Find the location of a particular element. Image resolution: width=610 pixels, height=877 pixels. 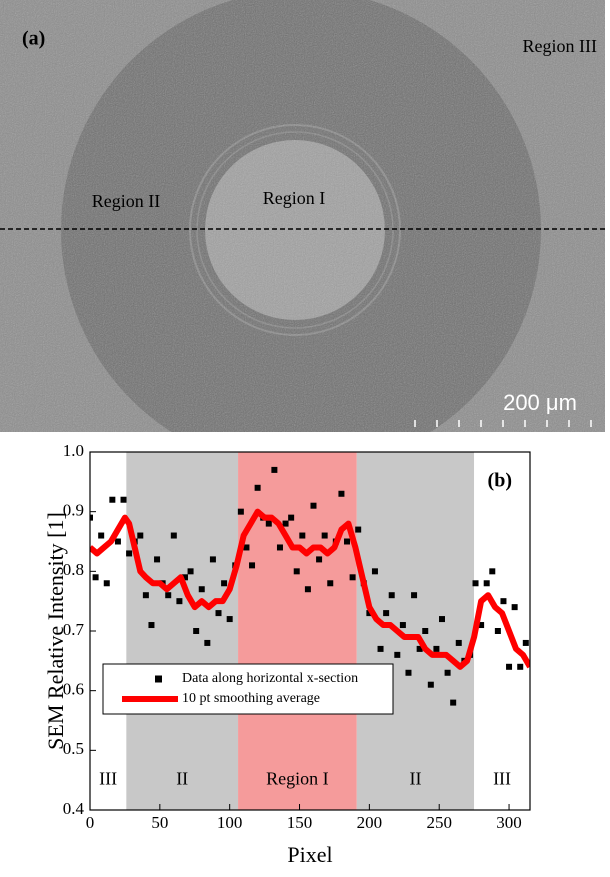

y-tick-label: 0.5 is located at coordinates (73, 748).